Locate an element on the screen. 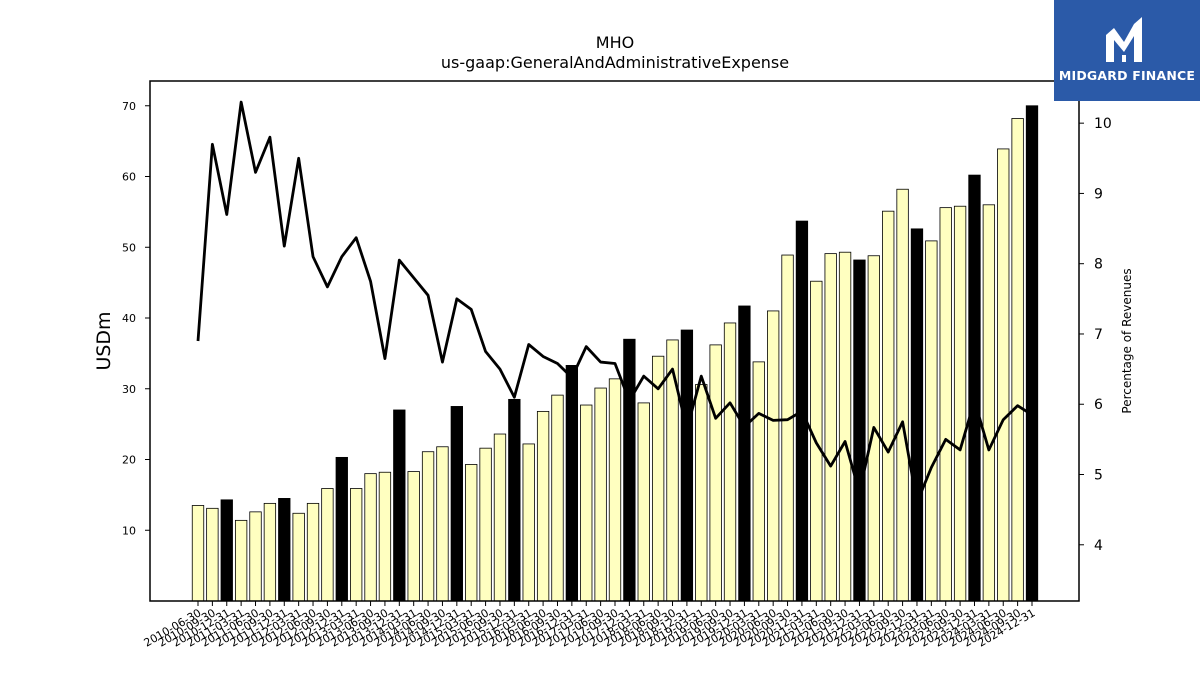 The height and width of the screenshot is (675, 1200). y2-axis-label: Percentage of Revenues is located at coordinates (1127, 340).